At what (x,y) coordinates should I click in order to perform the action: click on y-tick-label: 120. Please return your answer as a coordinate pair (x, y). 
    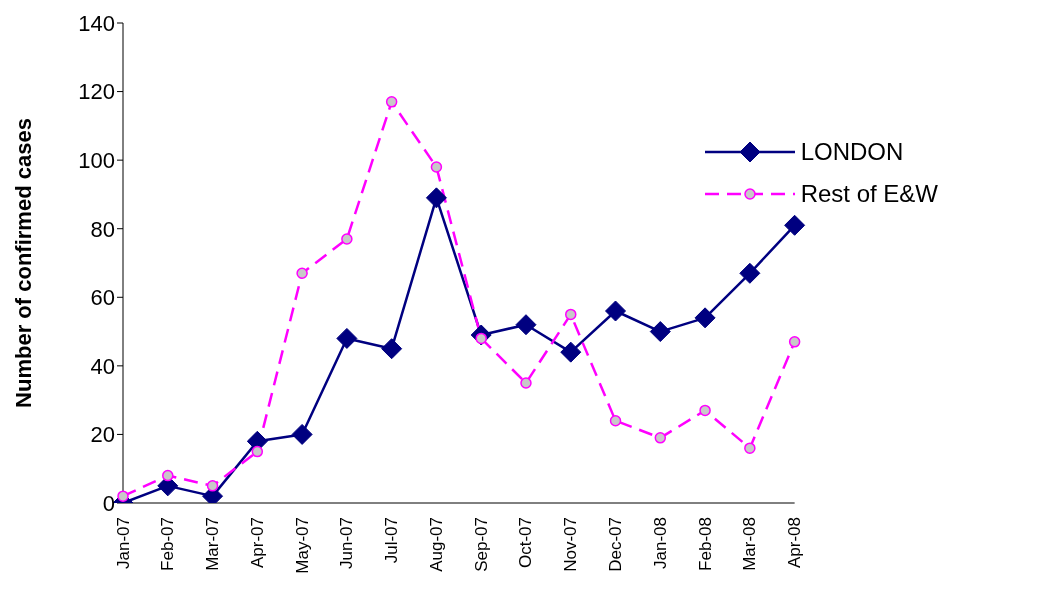
    Looking at the image, I should click on (96, 92).